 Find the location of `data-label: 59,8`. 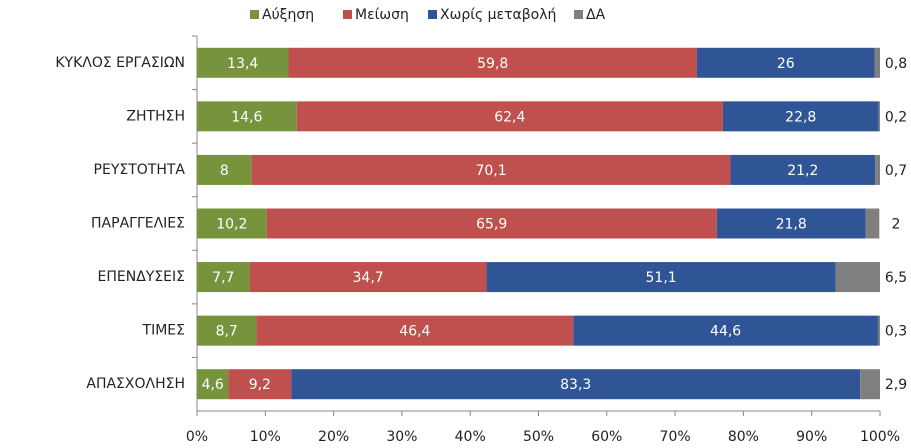

data-label: 59,8 is located at coordinates (492, 64).